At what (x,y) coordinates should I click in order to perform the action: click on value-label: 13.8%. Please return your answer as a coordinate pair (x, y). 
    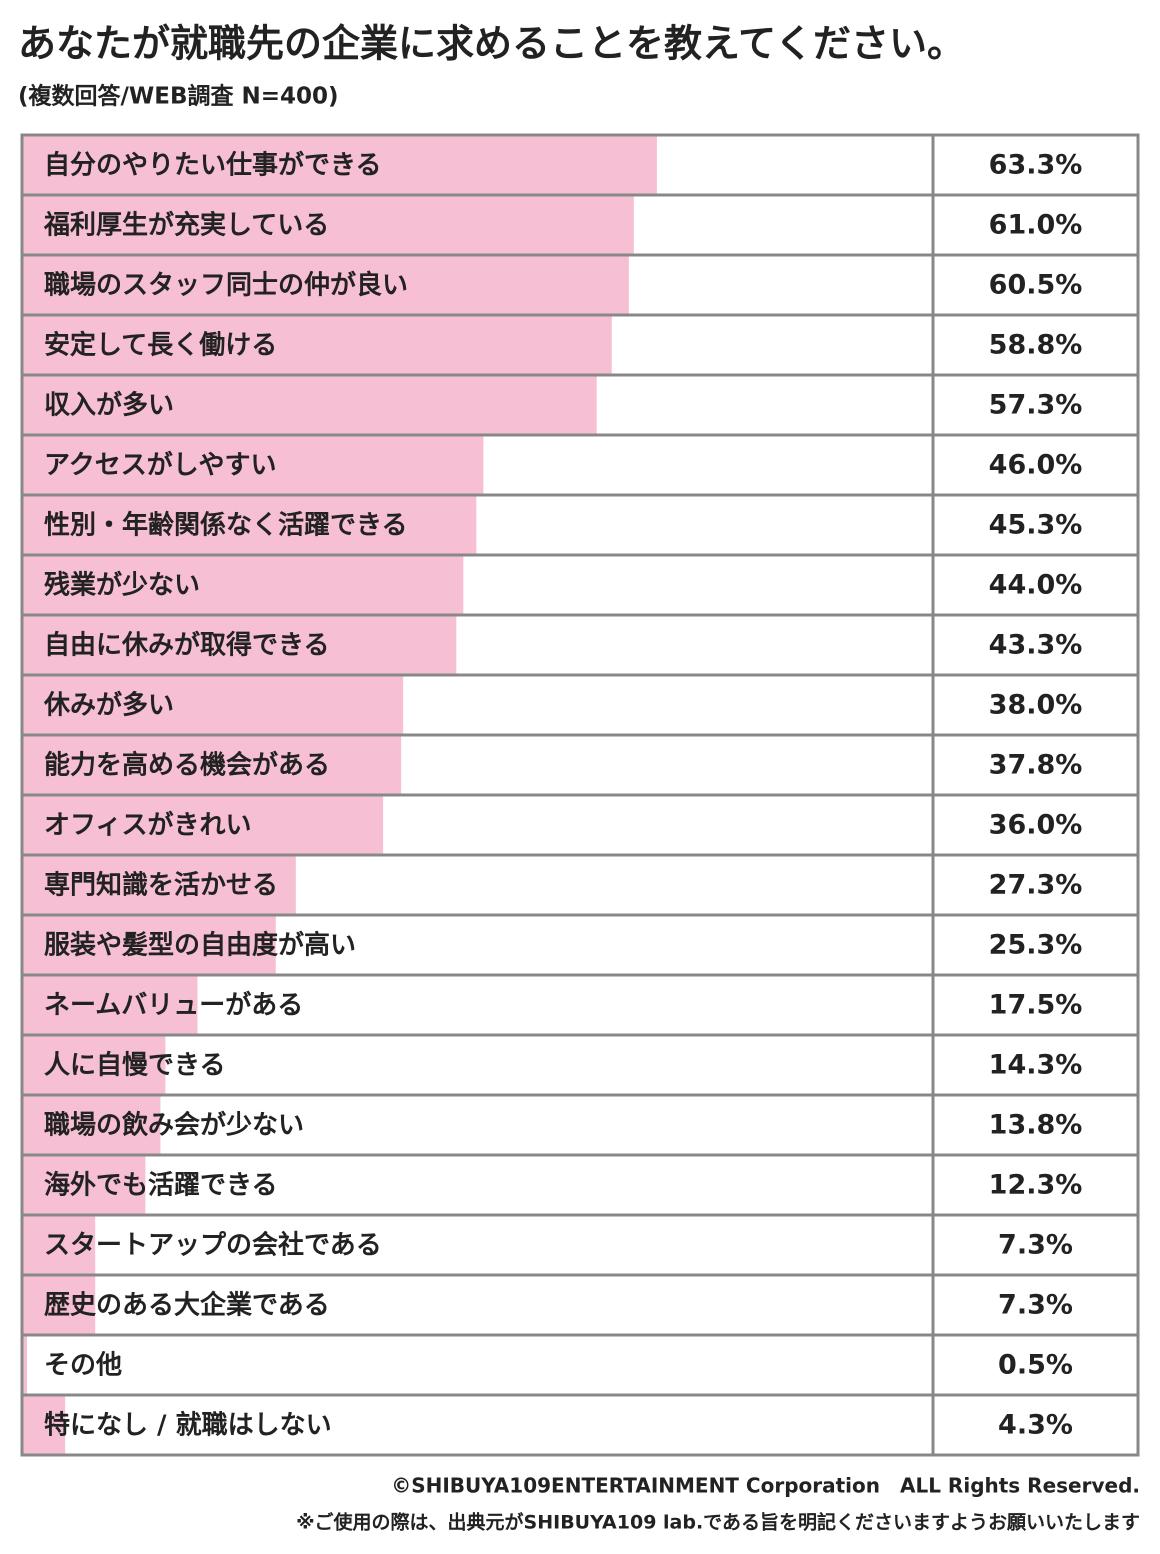
    Looking at the image, I should click on (1036, 1125).